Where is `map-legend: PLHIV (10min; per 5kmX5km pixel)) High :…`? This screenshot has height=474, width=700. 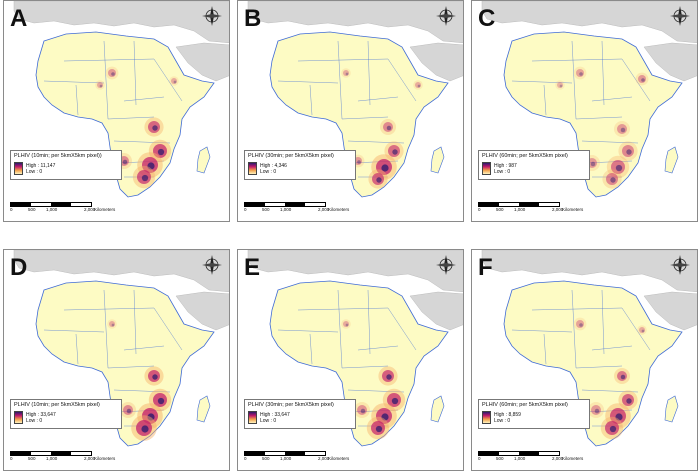
map-legend: PLHIV (10min; per 5kmX5km pixel)) High :… is located at coordinates (66, 165).